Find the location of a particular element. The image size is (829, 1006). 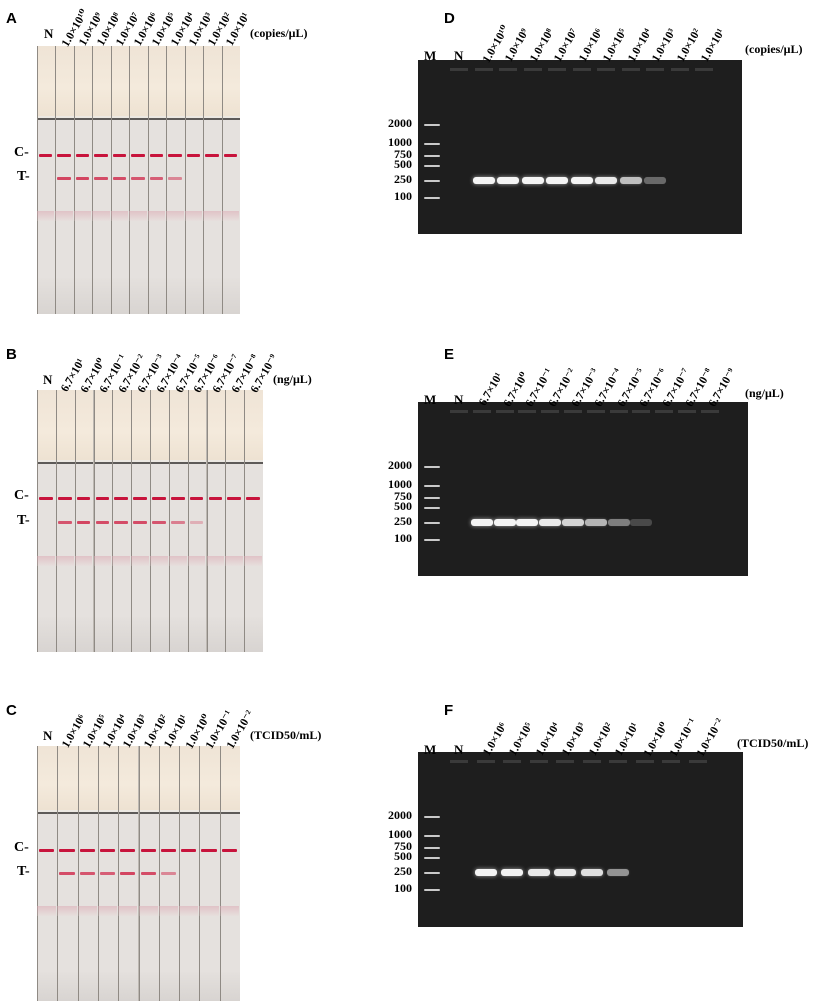

sample-pad is located at coordinates (138, 81).